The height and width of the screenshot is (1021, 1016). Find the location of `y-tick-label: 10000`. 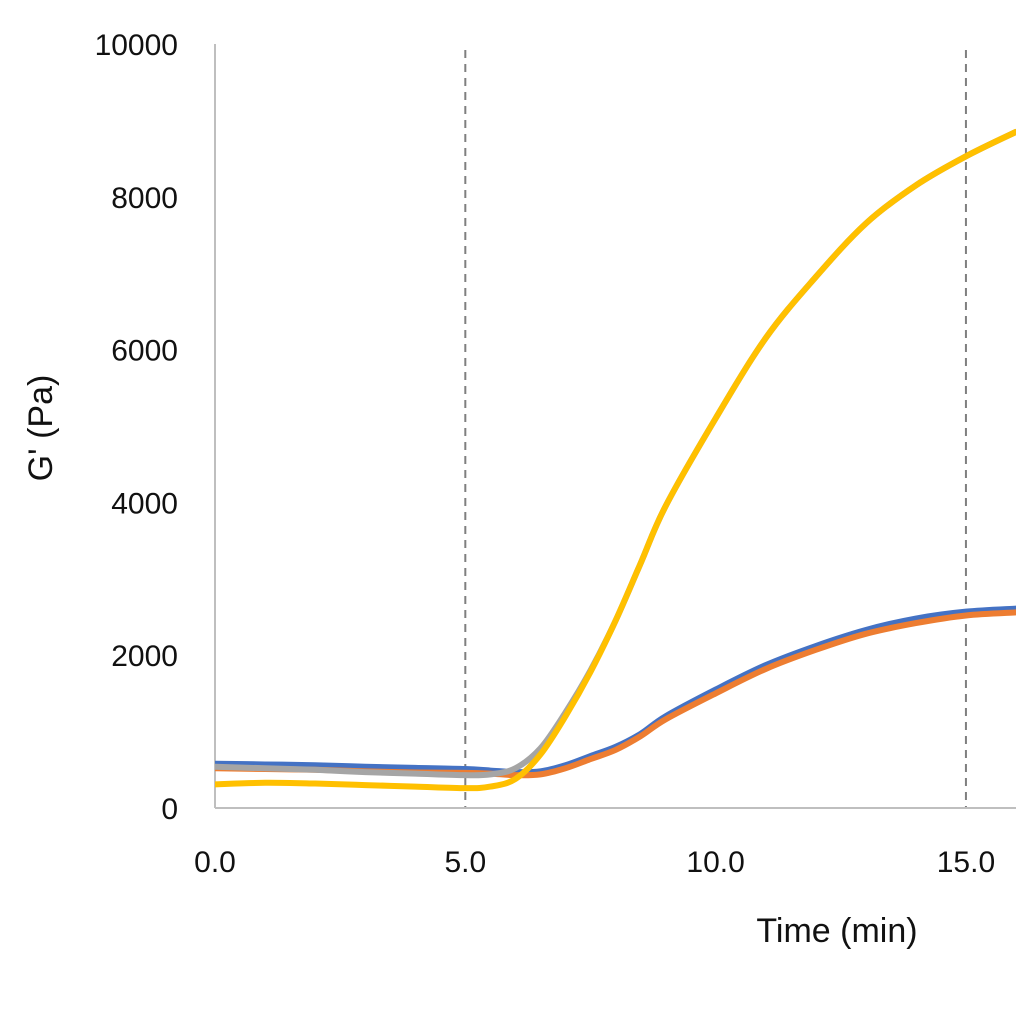

y-tick-label: 10000 is located at coordinates (136, 45).